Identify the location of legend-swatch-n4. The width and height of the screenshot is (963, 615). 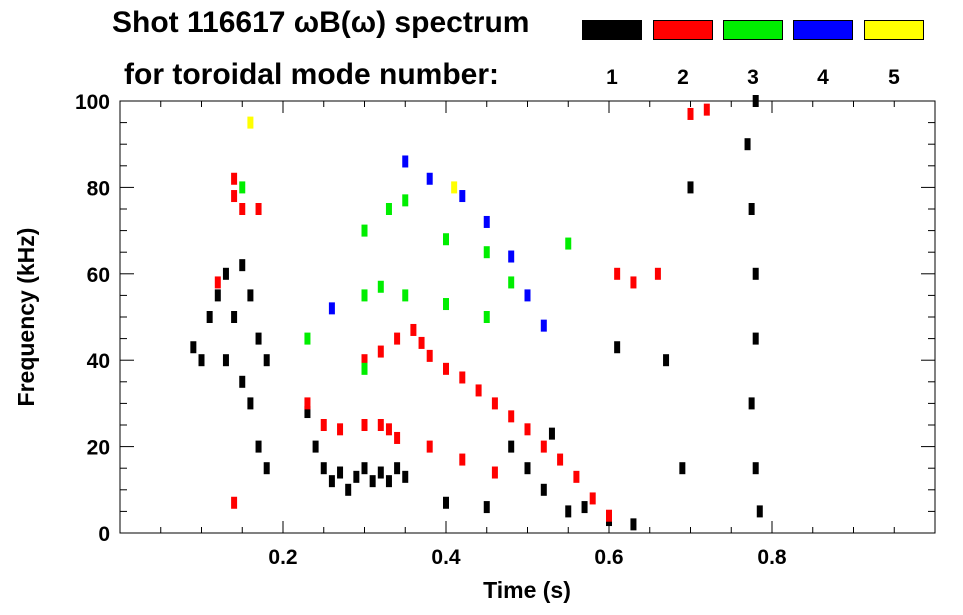
(823, 30).